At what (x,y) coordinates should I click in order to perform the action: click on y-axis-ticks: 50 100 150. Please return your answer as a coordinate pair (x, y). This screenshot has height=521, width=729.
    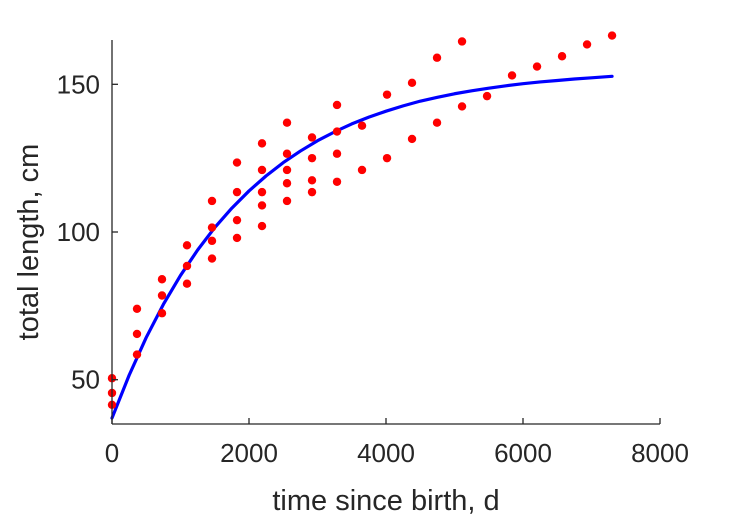
    Looking at the image, I should click on (87, 232).